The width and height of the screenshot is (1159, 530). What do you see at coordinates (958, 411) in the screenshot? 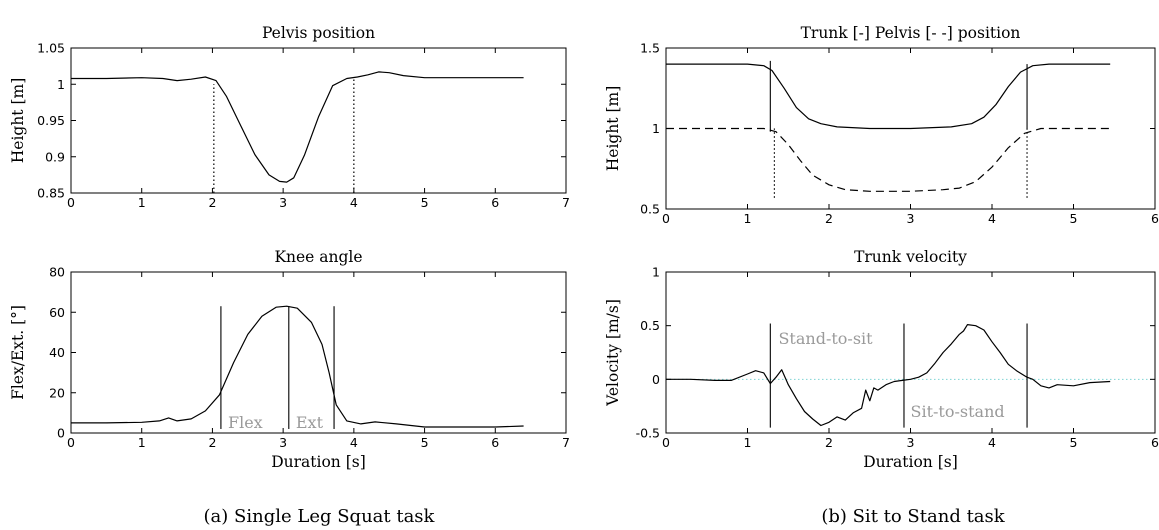
I see `annotation-label: Sit-to-stand` at bounding box center [958, 411].